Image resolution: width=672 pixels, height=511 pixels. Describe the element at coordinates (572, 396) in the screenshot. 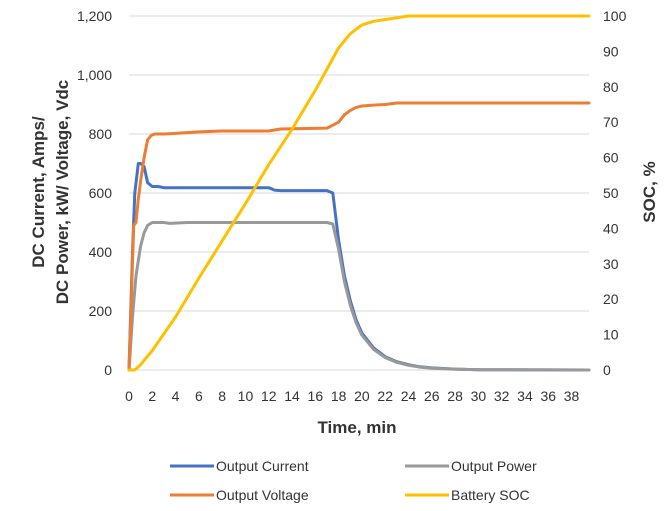

I see `x-tick-label: 38` at that location.